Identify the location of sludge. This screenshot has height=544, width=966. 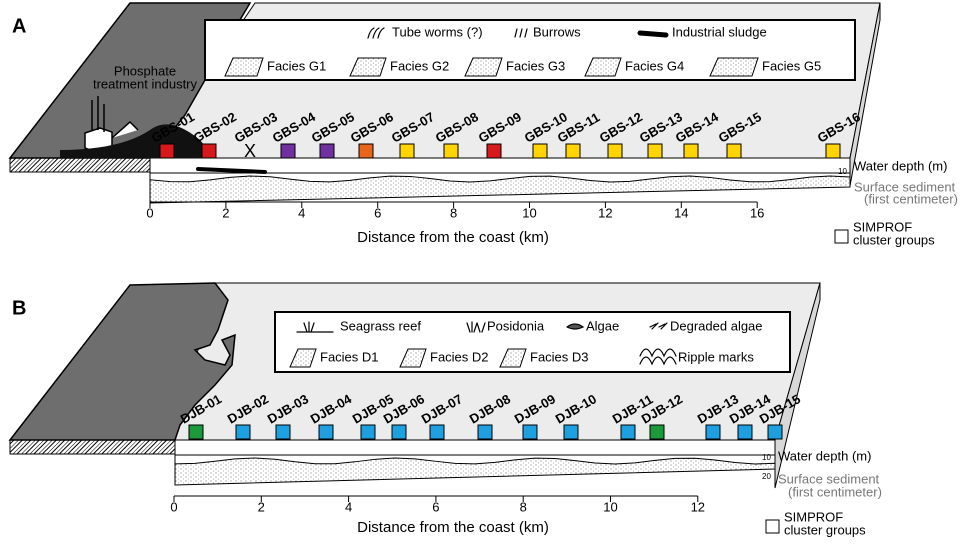
(231, 170).